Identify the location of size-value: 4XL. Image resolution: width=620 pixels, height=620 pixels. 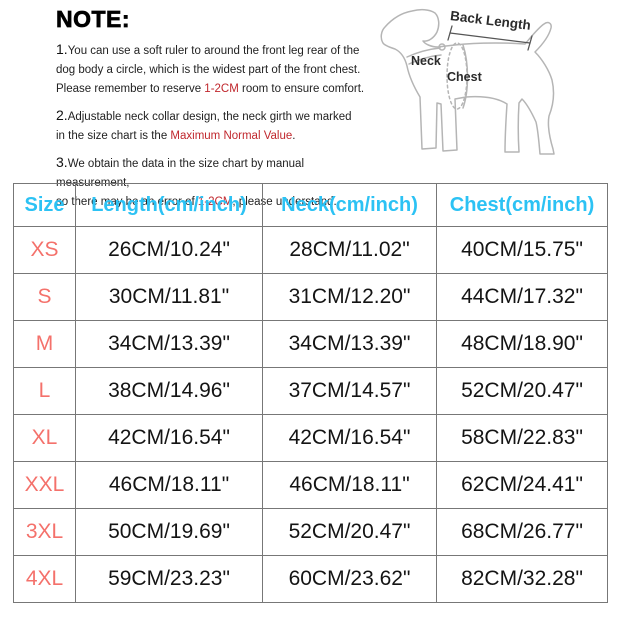
(44, 579).